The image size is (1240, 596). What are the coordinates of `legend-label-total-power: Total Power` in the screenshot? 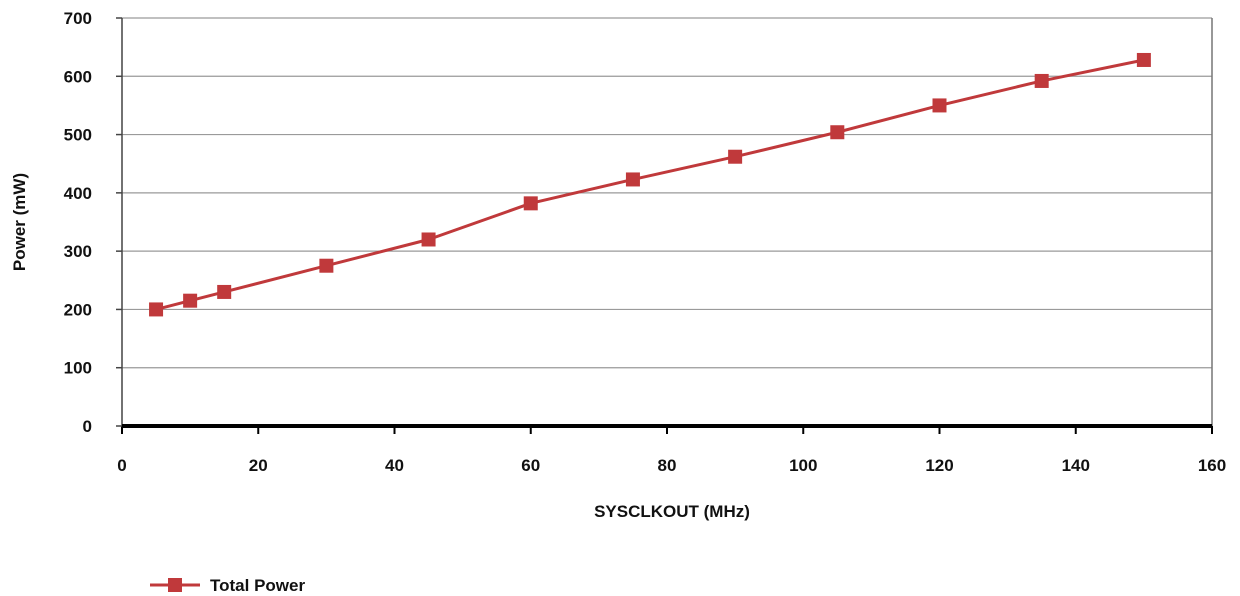 It's located at (257, 585).